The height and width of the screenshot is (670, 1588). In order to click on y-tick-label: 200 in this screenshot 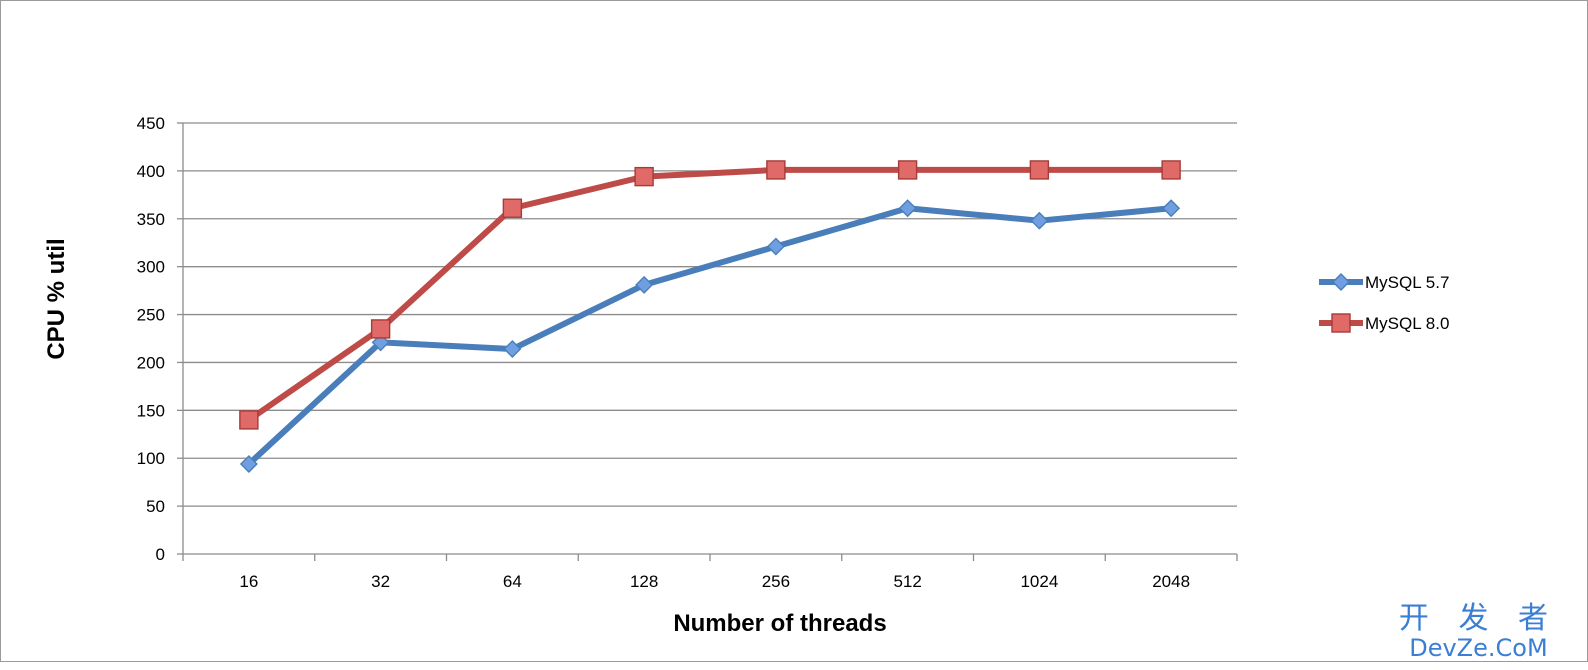, I will do `click(151, 362)`.